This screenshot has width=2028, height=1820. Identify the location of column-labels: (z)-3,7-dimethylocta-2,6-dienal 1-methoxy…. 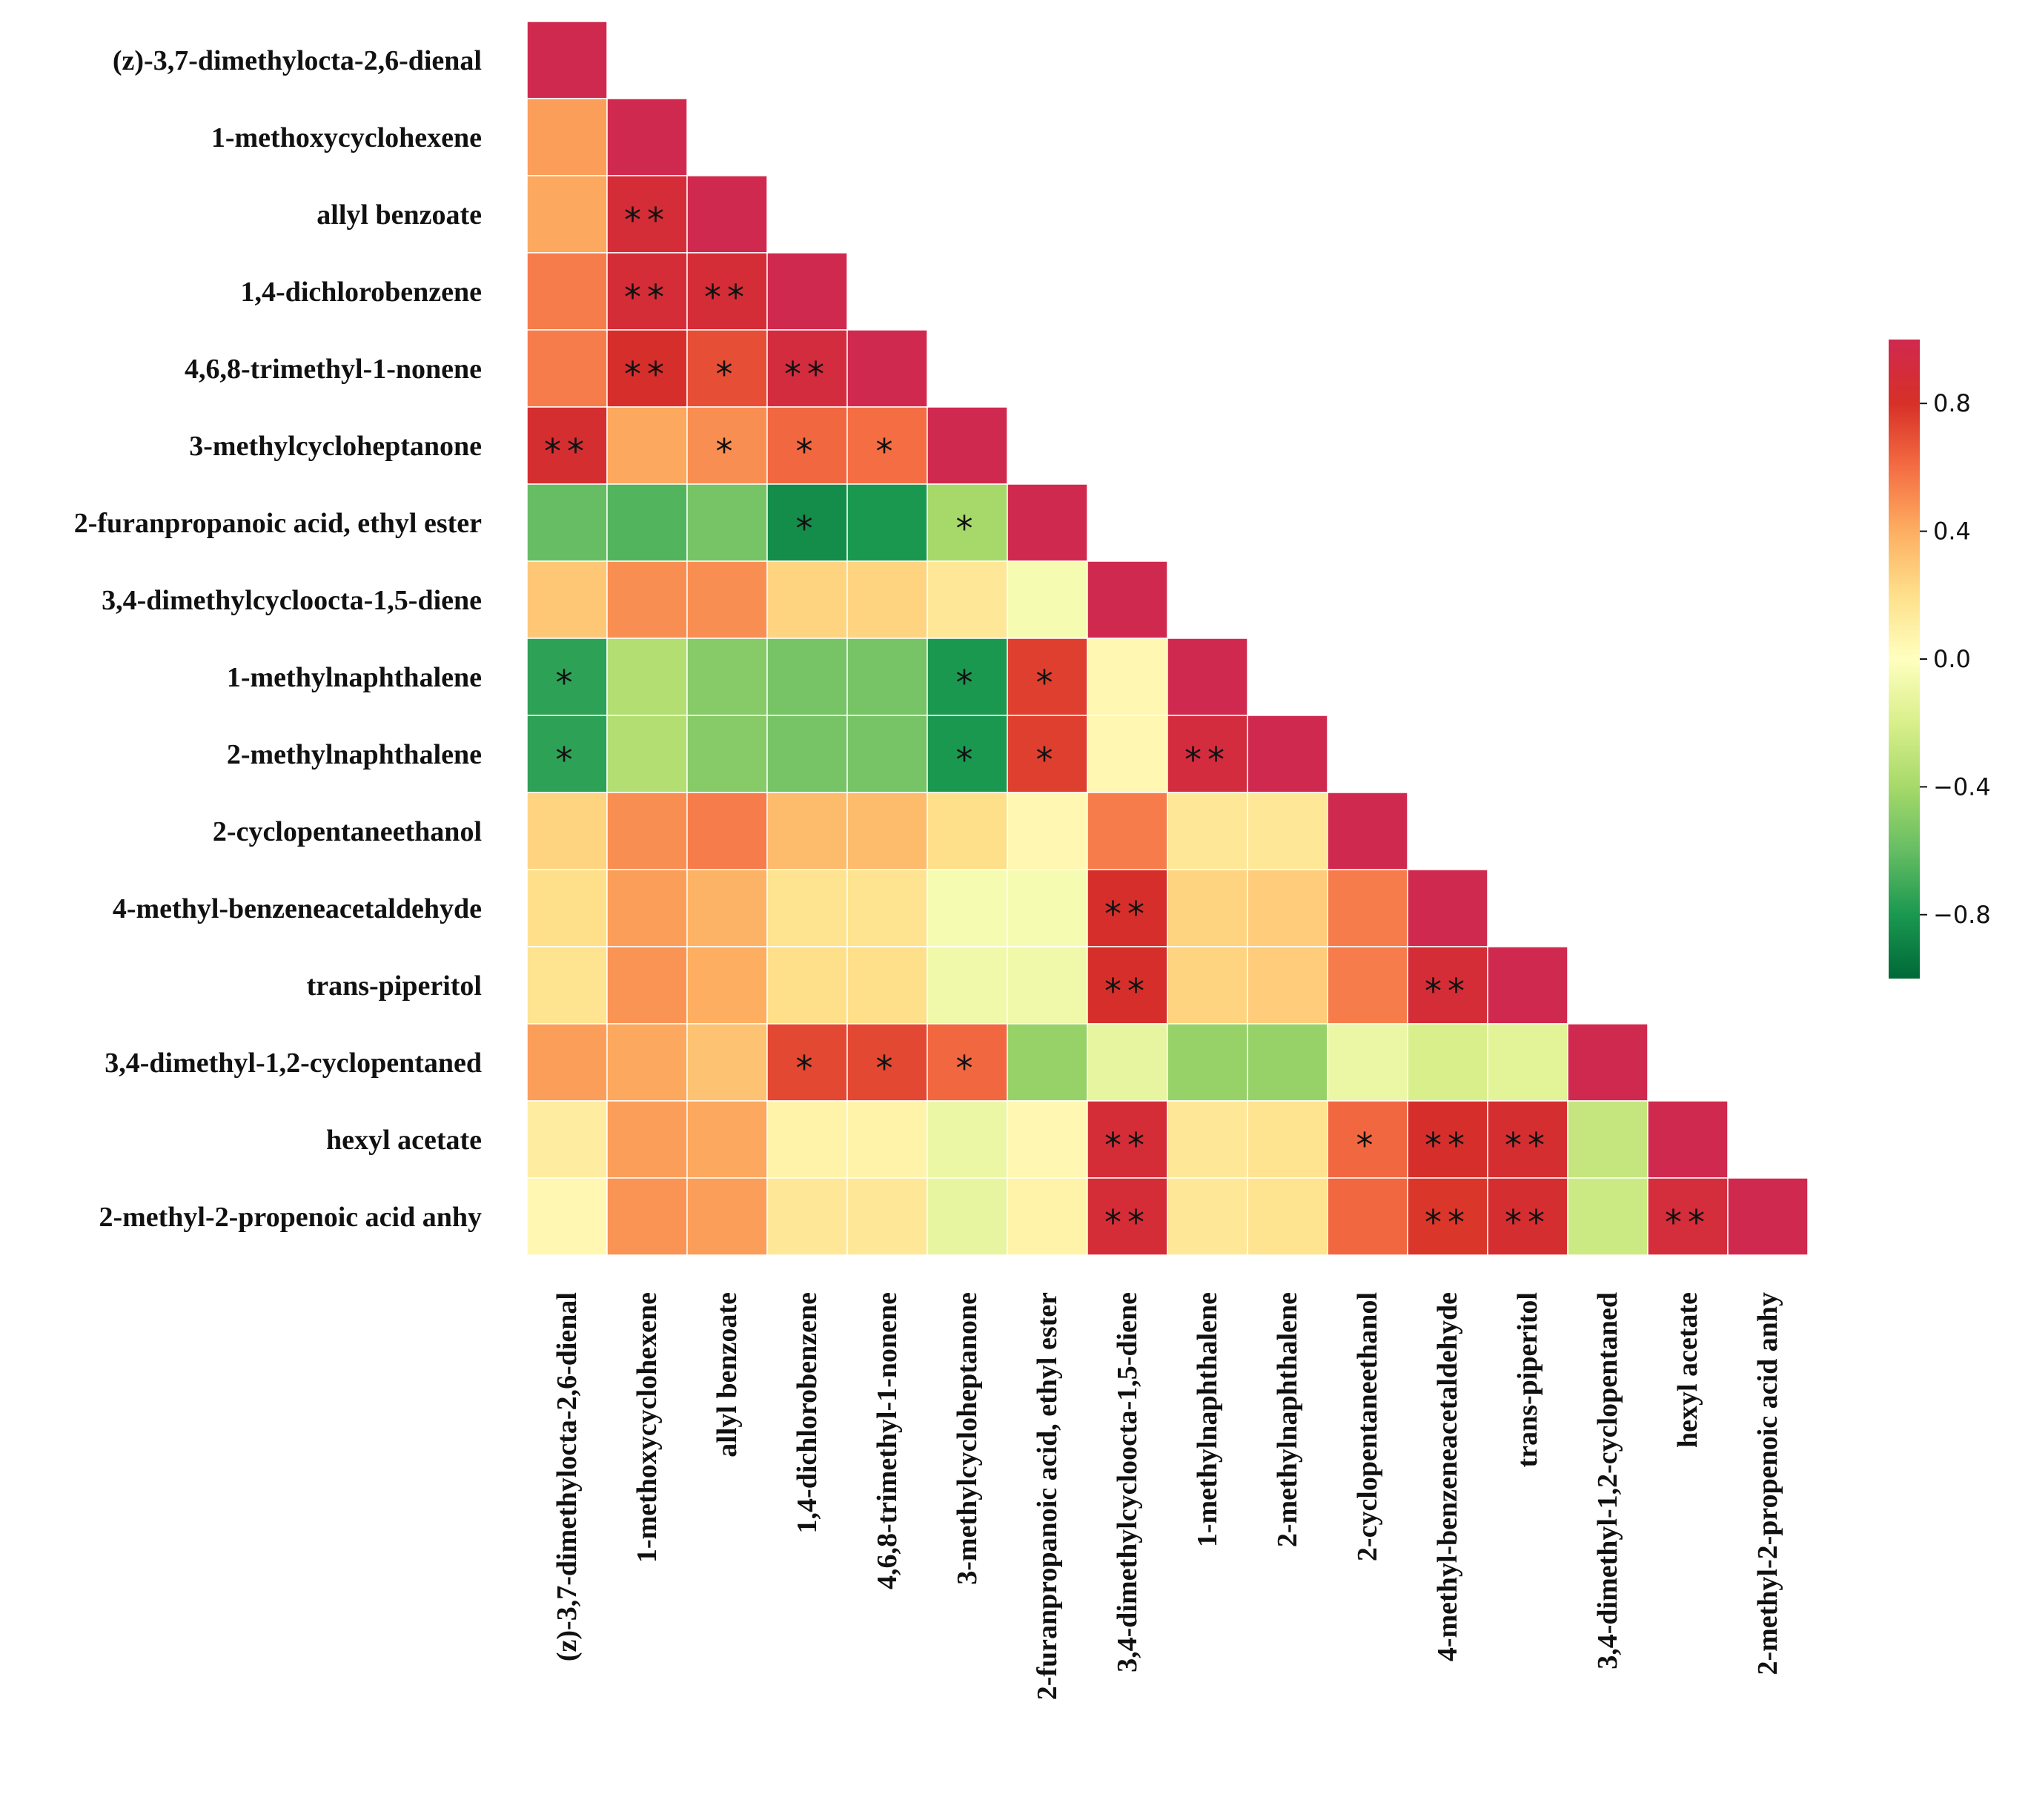
(1167, 1496).